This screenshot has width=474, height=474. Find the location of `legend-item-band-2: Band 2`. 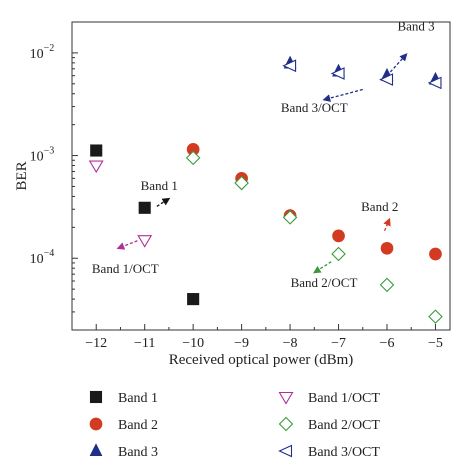

legend-item-band-2: Band 2 is located at coordinates (123, 425).